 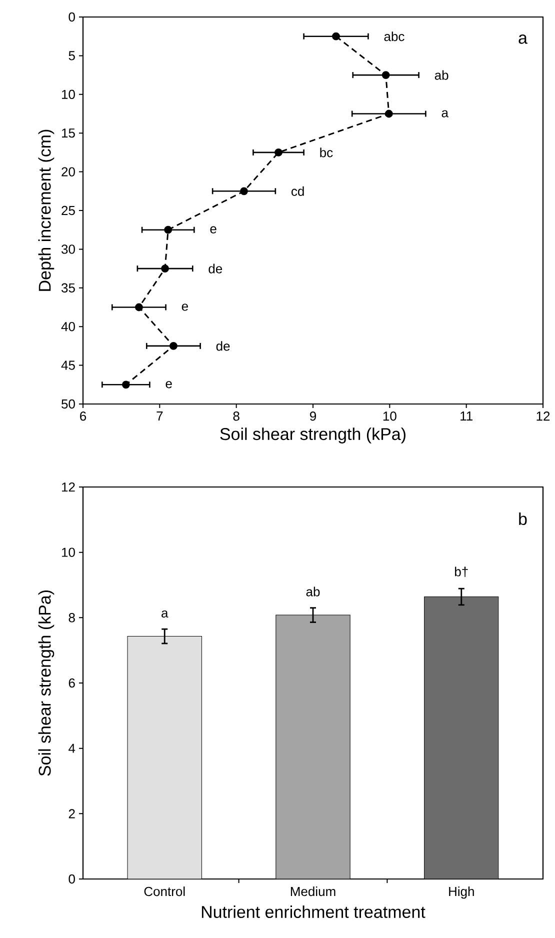 What do you see at coordinates (71, 55) in the screenshot?
I see `y-tick-label: 5` at bounding box center [71, 55].